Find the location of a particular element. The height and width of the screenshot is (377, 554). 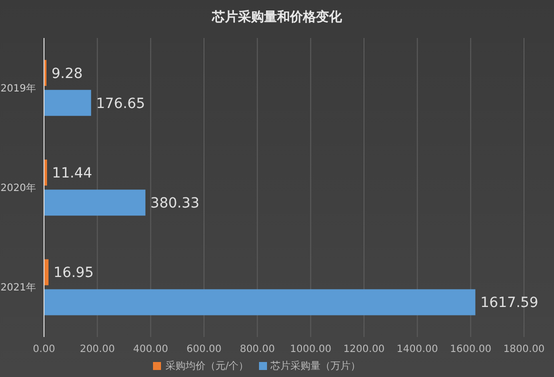

data-label: 380.33 is located at coordinates (175, 204).